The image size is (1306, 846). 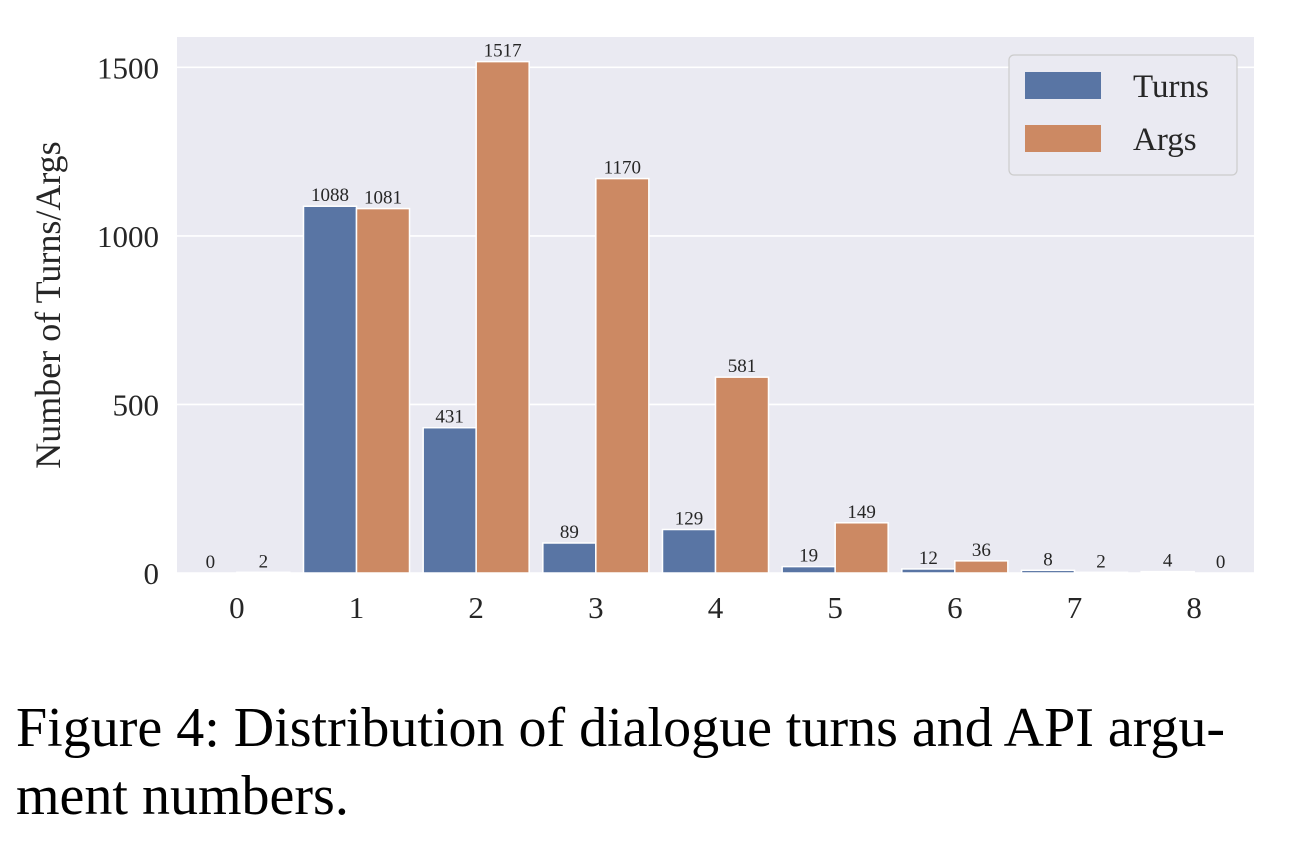 What do you see at coordinates (689, 519) in the screenshot?
I see `data-label-turns-4: 129` at bounding box center [689, 519].